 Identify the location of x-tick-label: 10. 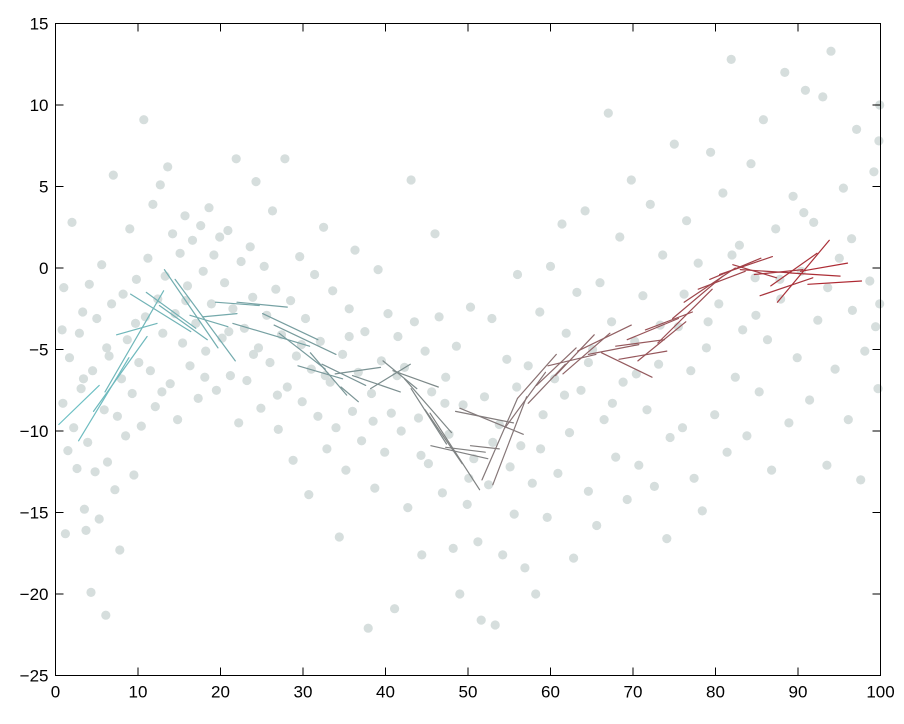
(138, 692).